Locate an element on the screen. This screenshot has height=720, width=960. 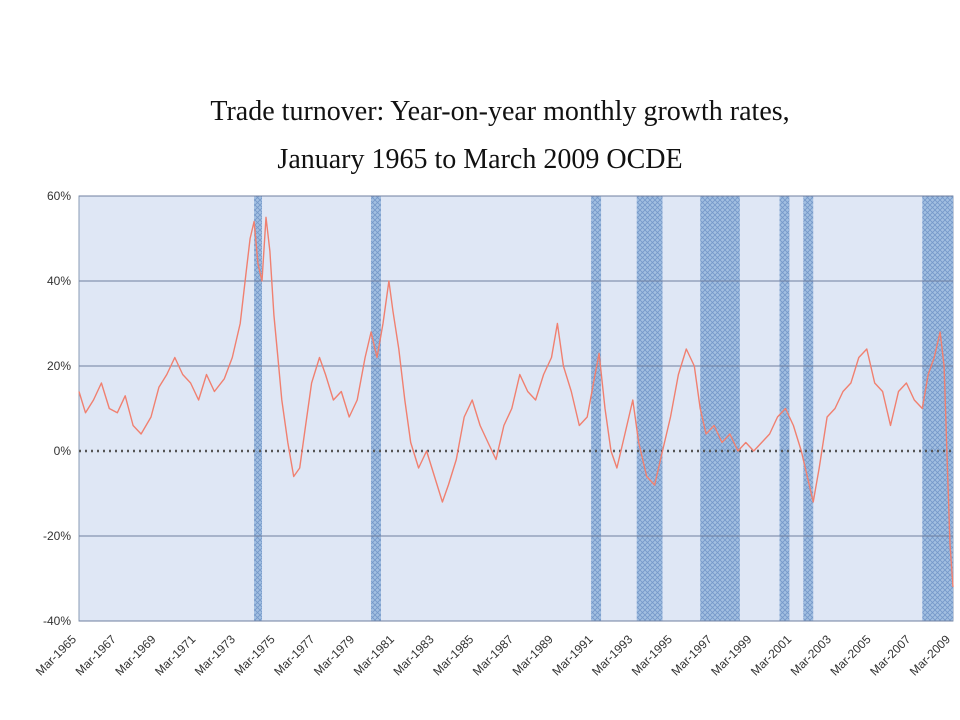
x-tick-label: Mar-2007 is located at coordinates (890, 655).